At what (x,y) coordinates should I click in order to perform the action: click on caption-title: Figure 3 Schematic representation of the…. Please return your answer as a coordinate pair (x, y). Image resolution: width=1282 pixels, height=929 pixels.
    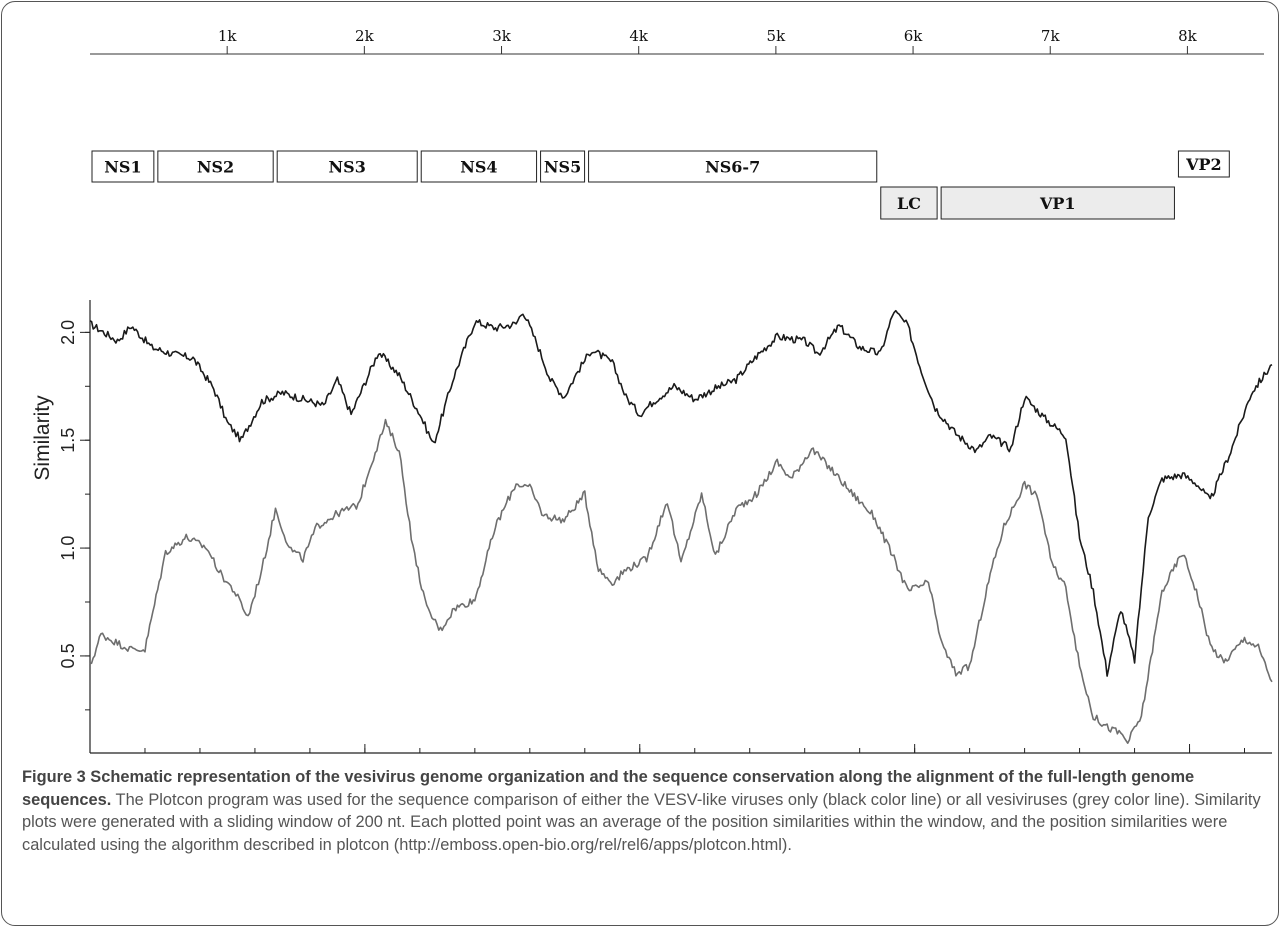
    Looking at the image, I should click on (608, 788).